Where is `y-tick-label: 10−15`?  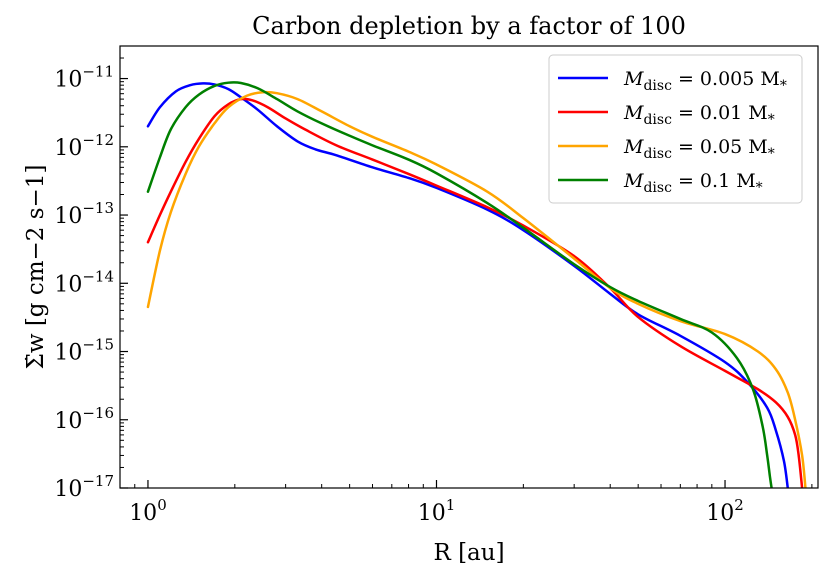 y-tick-label: 10−15 is located at coordinates (84, 351).